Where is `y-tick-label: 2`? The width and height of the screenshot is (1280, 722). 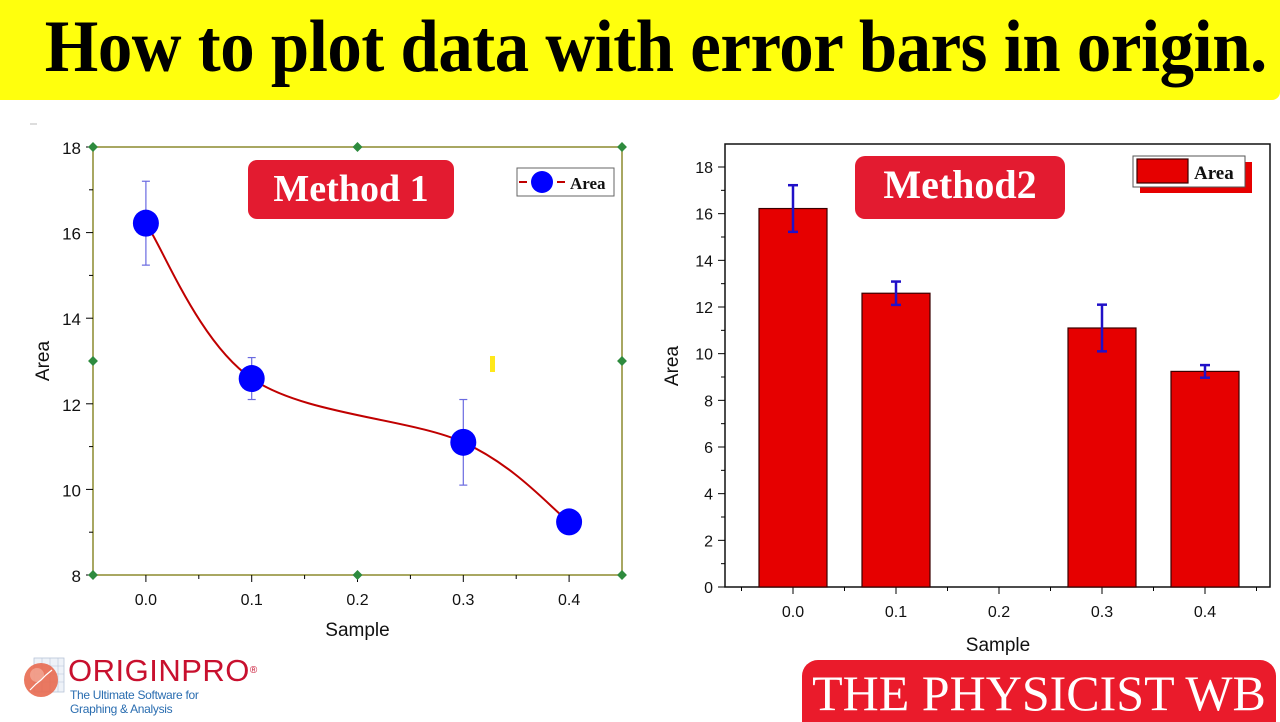
y-tick-label: 2 is located at coordinates (708, 541).